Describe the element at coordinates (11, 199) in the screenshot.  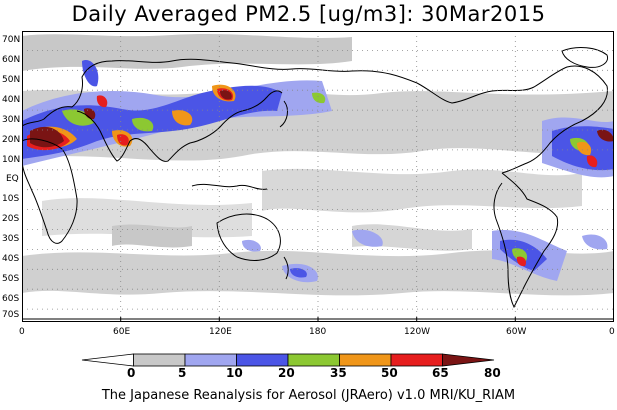
I see `lat-label: 10S` at that location.